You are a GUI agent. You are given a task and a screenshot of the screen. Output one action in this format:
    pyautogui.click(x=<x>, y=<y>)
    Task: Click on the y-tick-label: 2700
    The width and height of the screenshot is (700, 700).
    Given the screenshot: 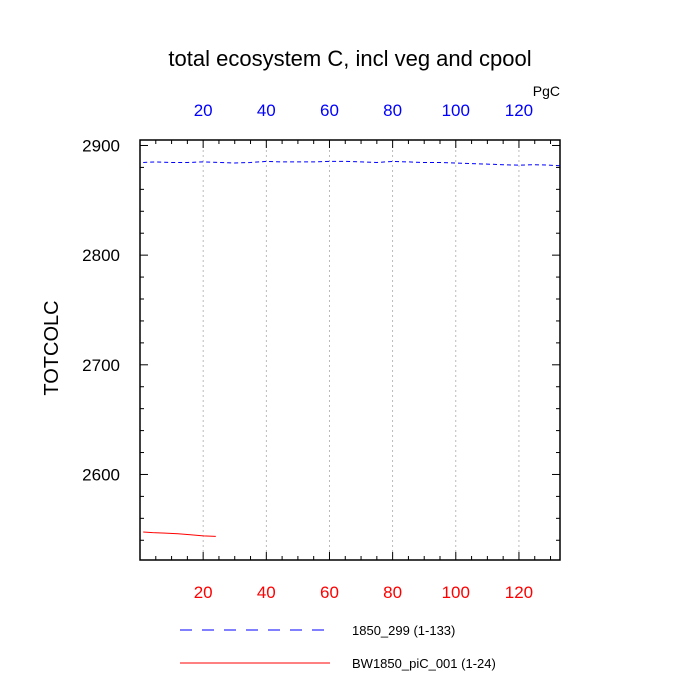 What is the action you would take?
    pyautogui.click(x=101, y=365)
    